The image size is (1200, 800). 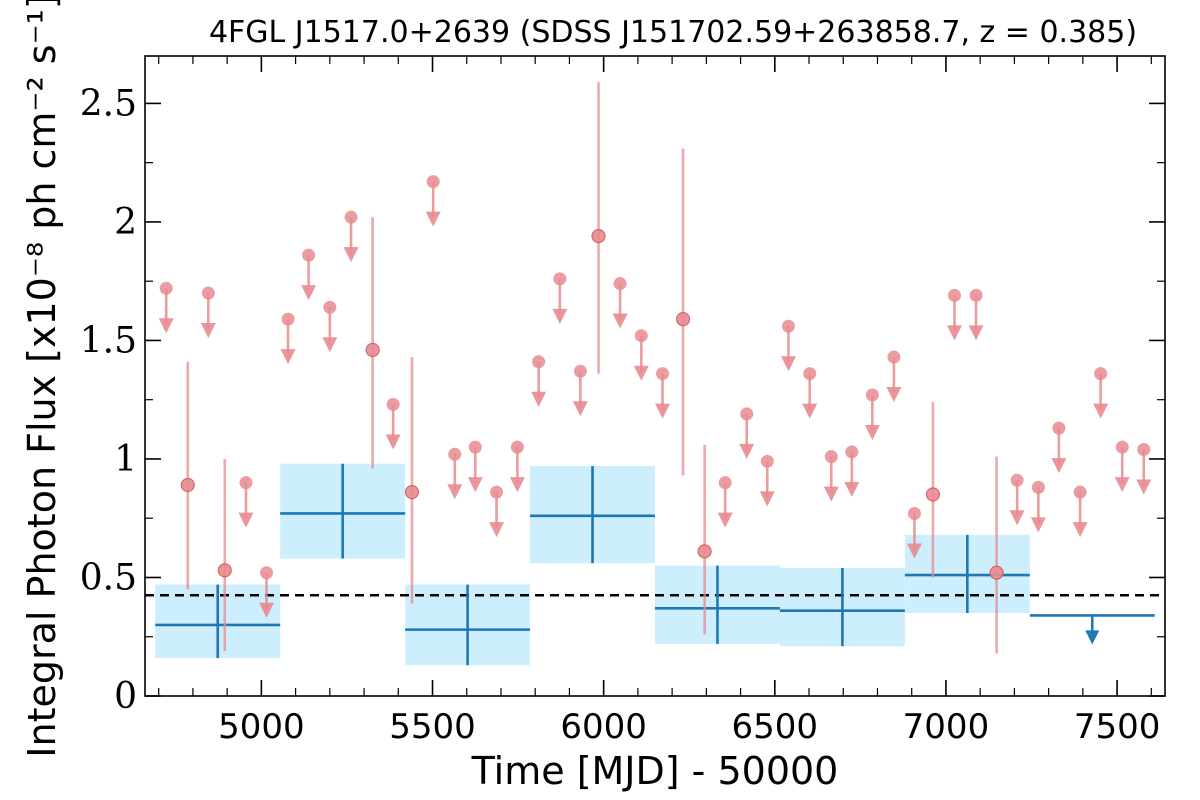 What do you see at coordinates (108, 340) in the screenshot?
I see `y-tick-label: 1.5` at bounding box center [108, 340].